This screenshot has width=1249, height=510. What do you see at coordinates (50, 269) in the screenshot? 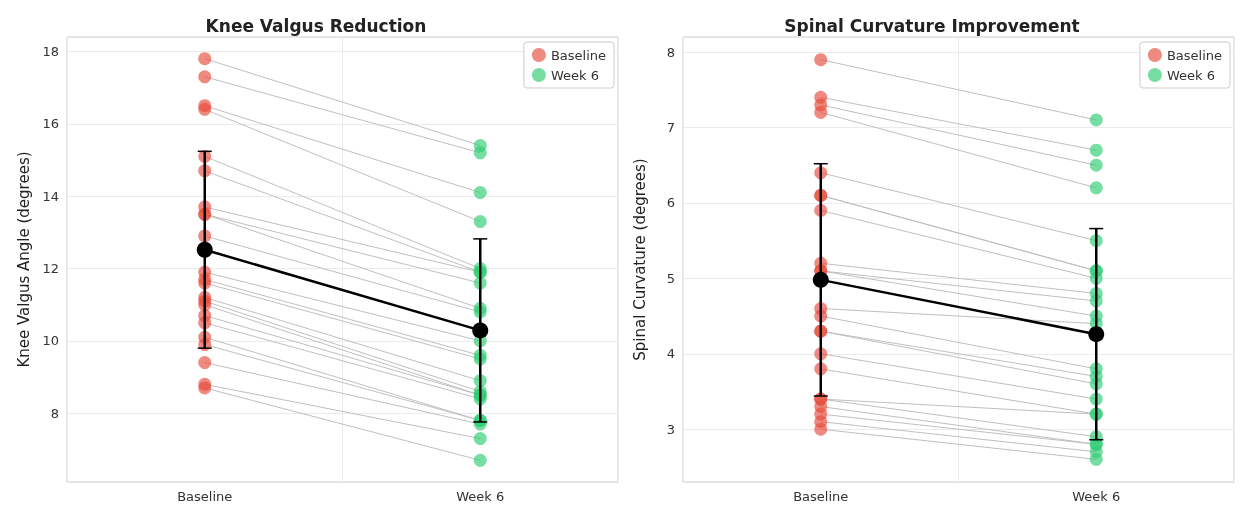
I see `y-tick-label: 12` at bounding box center [50, 269].